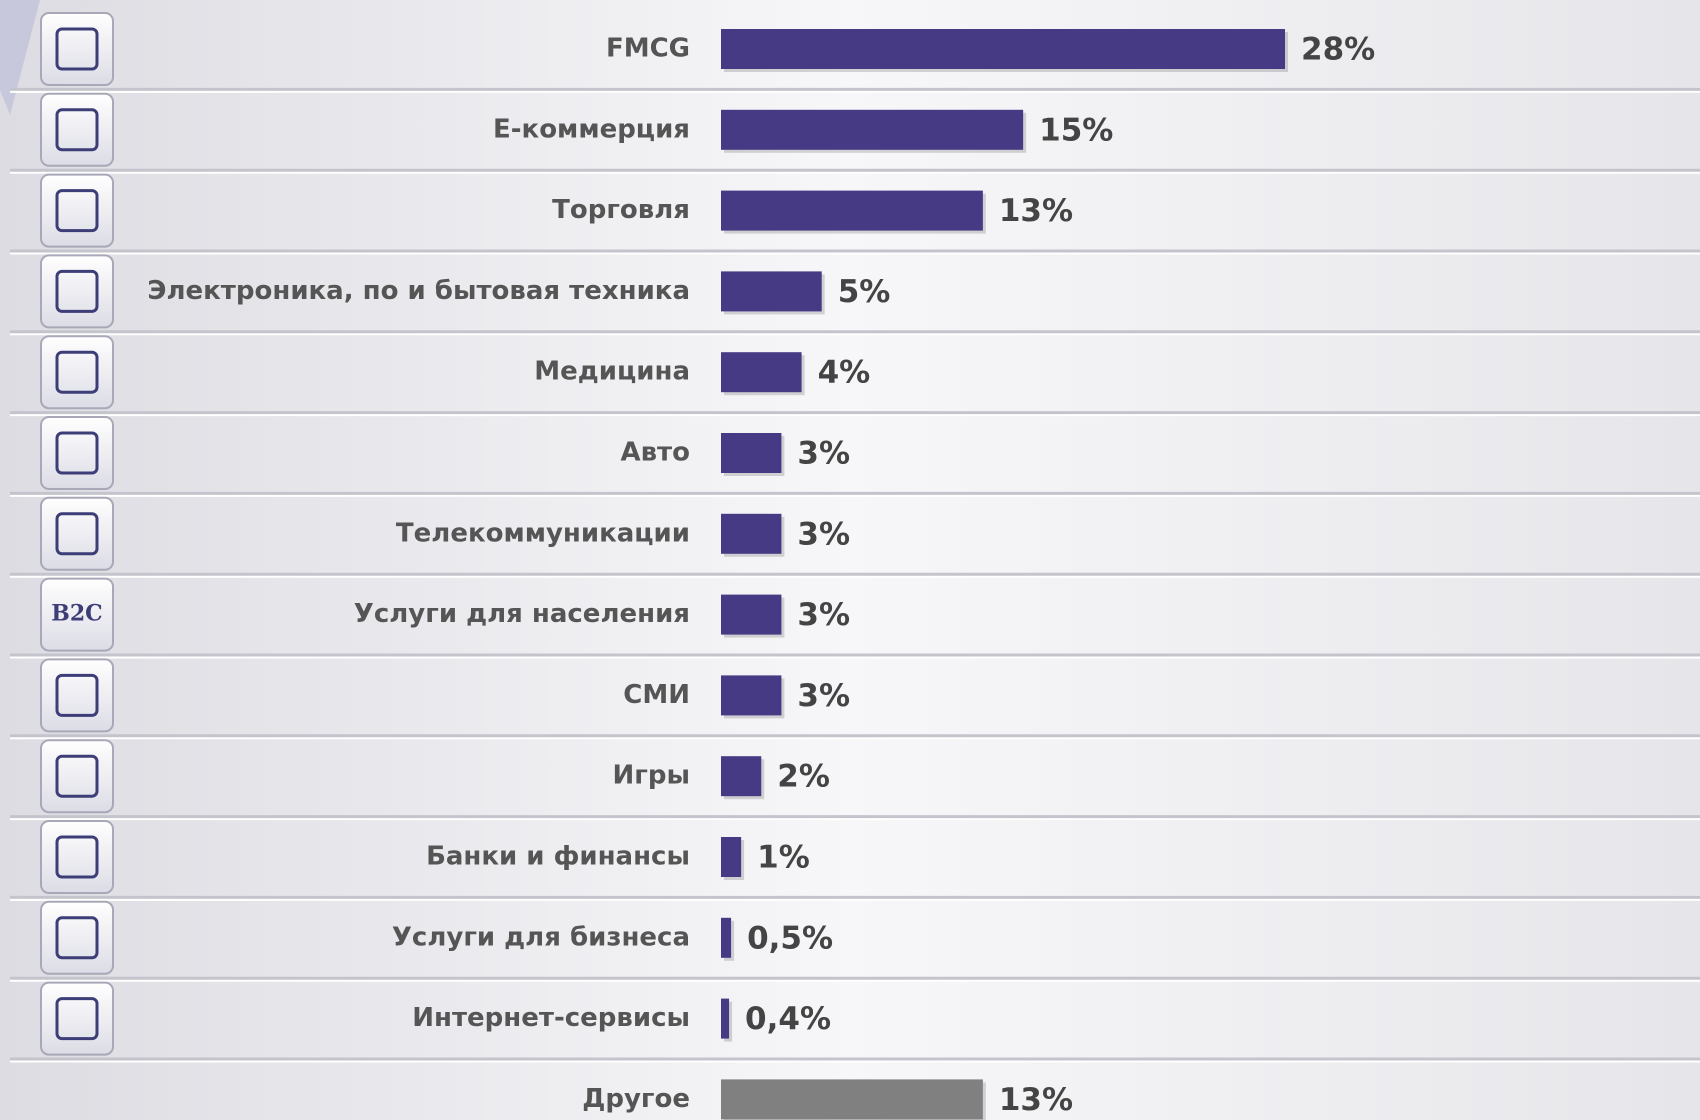 The image size is (1700, 1120). Describe the element at coordinates (788, 1019) in the screenshot. I see `value-label: 0,4%` at that location.